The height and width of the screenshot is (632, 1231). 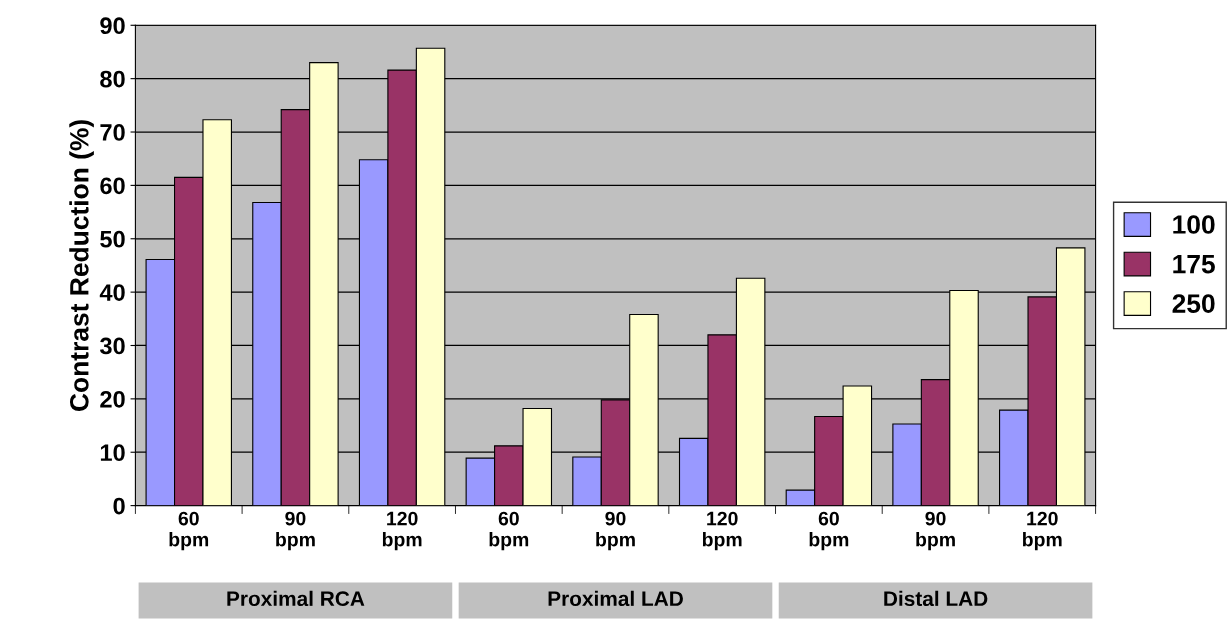 I want to click on y-tick-label: 90, so click(x=112, y=26).